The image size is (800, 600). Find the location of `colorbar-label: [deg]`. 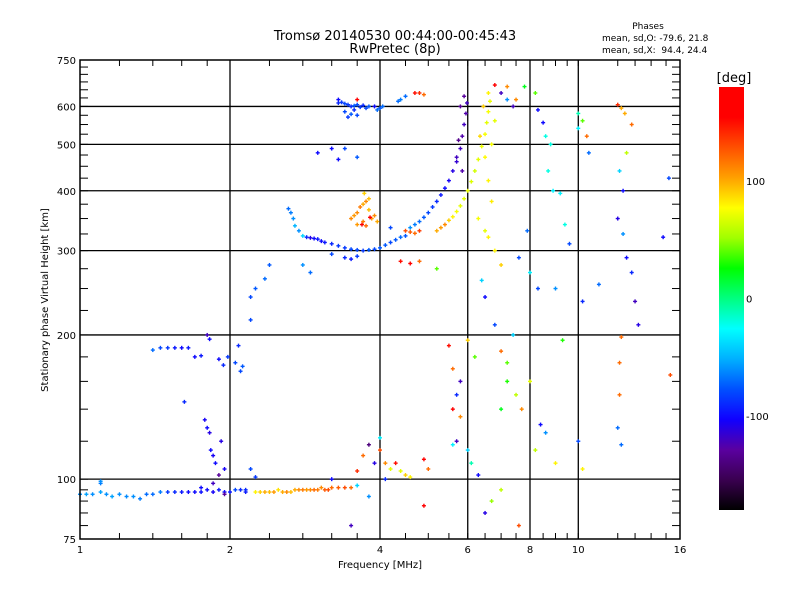

colorbar-label: [deg] is located at coordinates (734, 78).